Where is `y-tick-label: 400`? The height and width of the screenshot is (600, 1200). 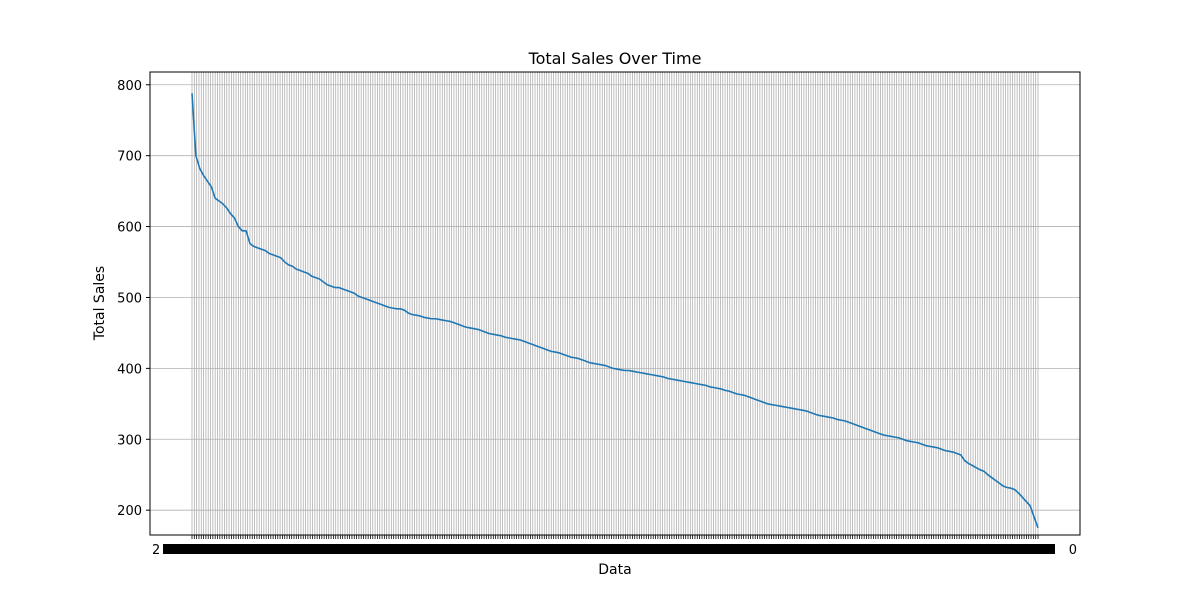 y-tick-label: 400 is located at coordinates (129, 369).